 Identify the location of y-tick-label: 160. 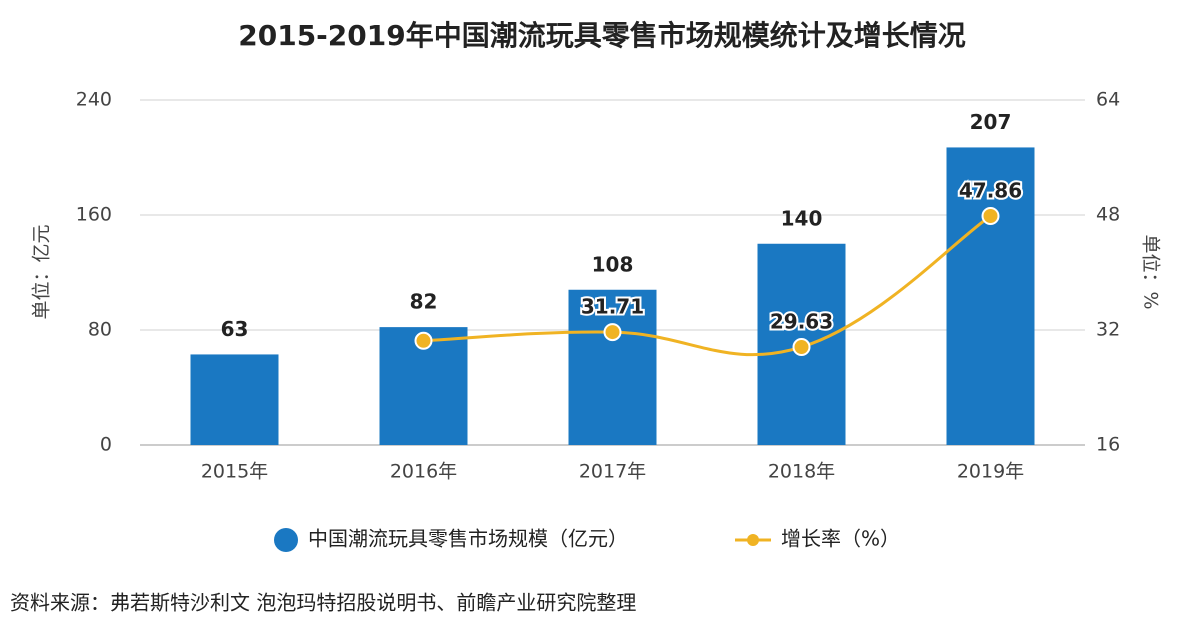
(94, 215).